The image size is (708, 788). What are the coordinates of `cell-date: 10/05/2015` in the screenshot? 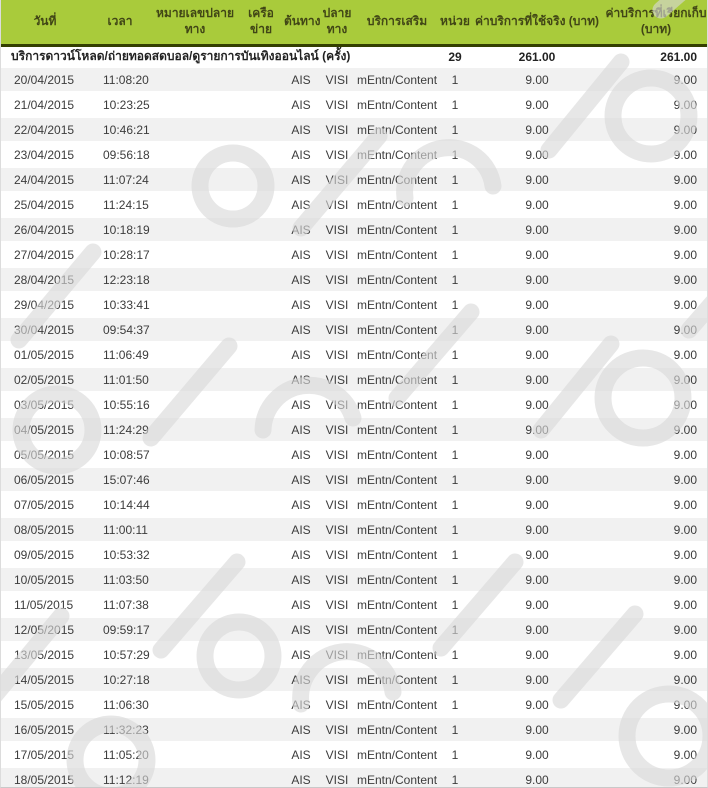 It's located at (45, 580).